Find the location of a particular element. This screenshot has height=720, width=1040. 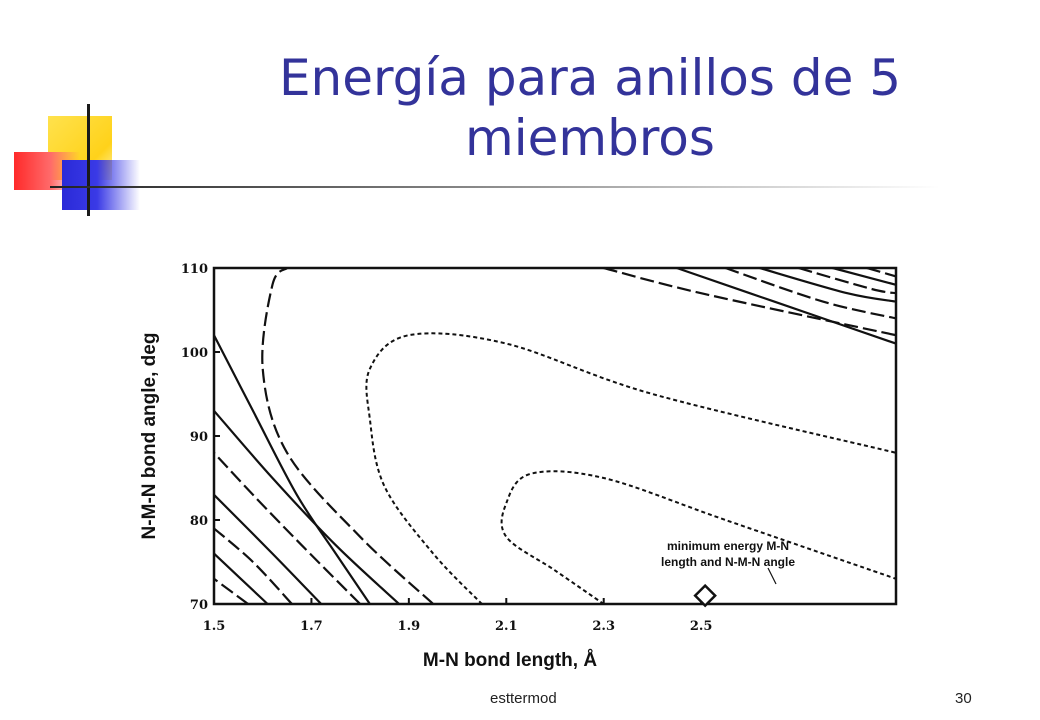

x-tick-label: 2.1 is located at coordinates (506, 626).